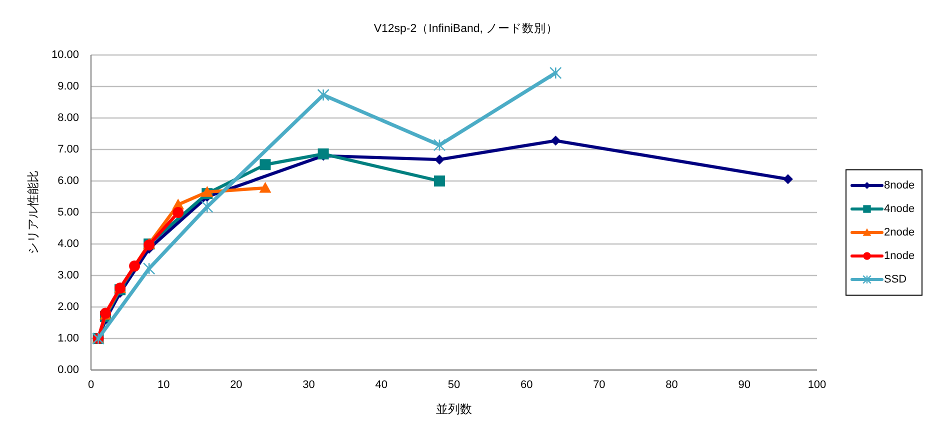 This screenshot has width=932, height=434. I want to click on x-tick-label: 100, so click(817, 385).